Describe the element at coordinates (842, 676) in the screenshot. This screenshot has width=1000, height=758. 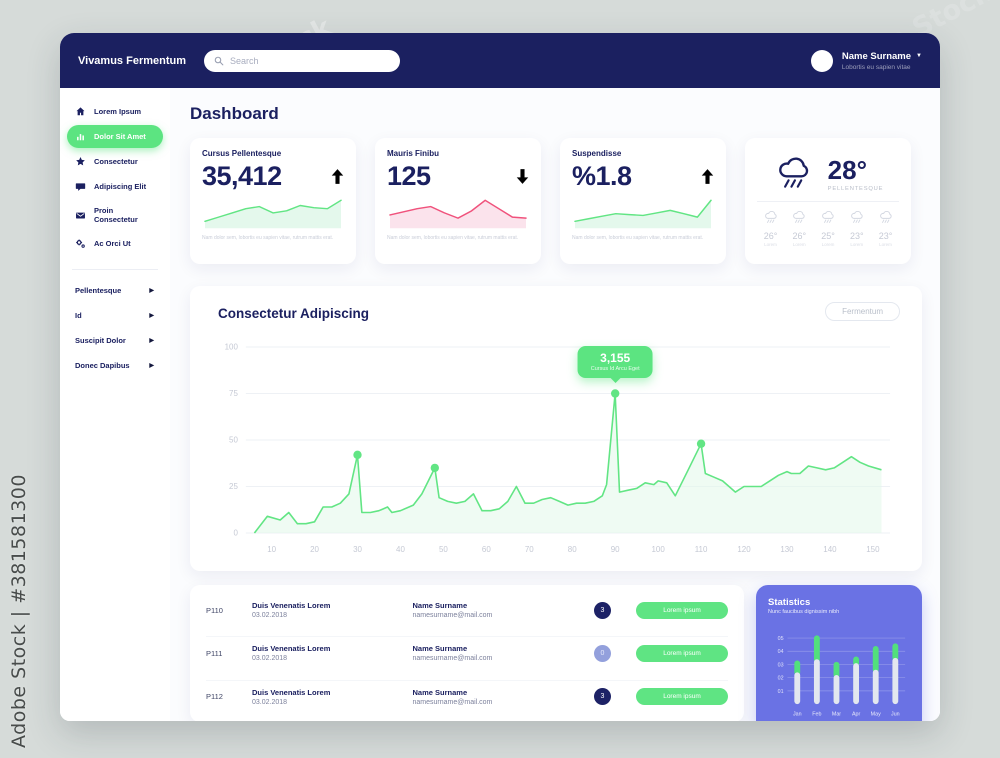
I see `bar-chart: 05 04 03 02 01 Jan Feb Mar Apr May Jun` at that location.